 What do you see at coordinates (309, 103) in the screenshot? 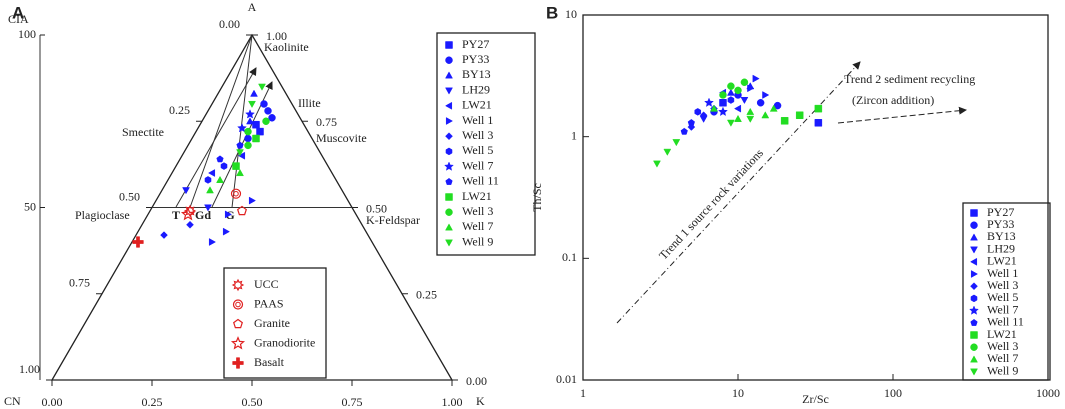
I see `annotation: Illite` at bounding box center [309, 103].